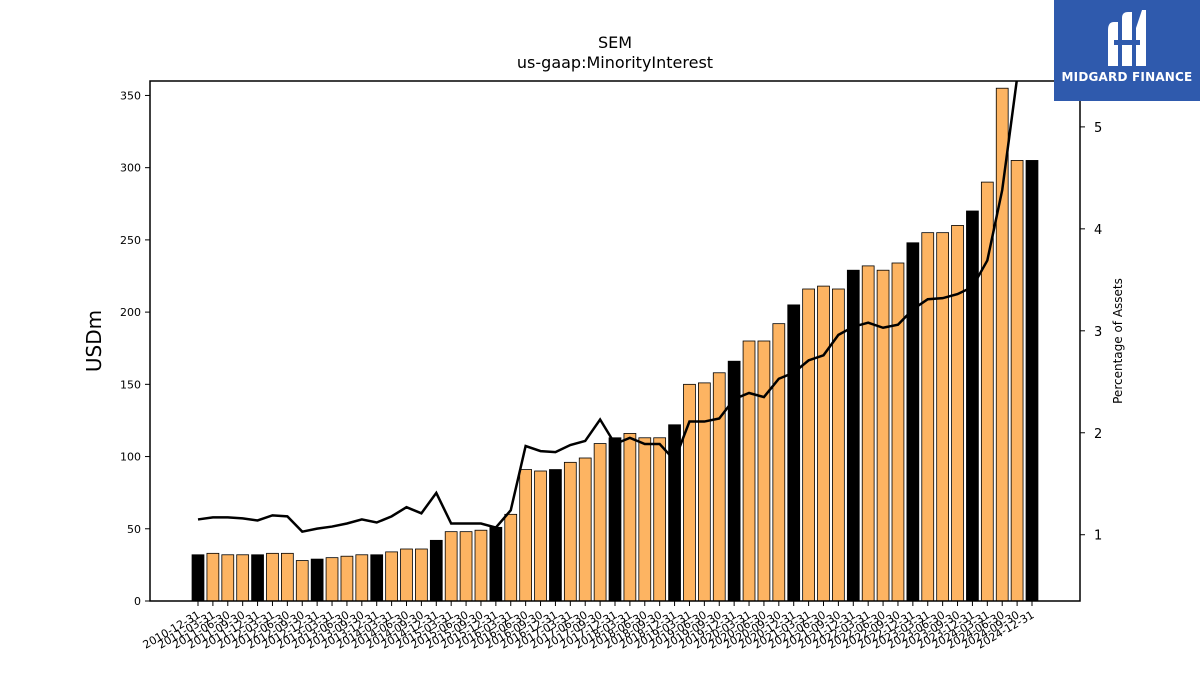 The image size is (1200, 675). What do you see at coordinates (1098, 536) in the screenshot?
I see `y2-tick-label: 1` at bounding box center [1098, 536].